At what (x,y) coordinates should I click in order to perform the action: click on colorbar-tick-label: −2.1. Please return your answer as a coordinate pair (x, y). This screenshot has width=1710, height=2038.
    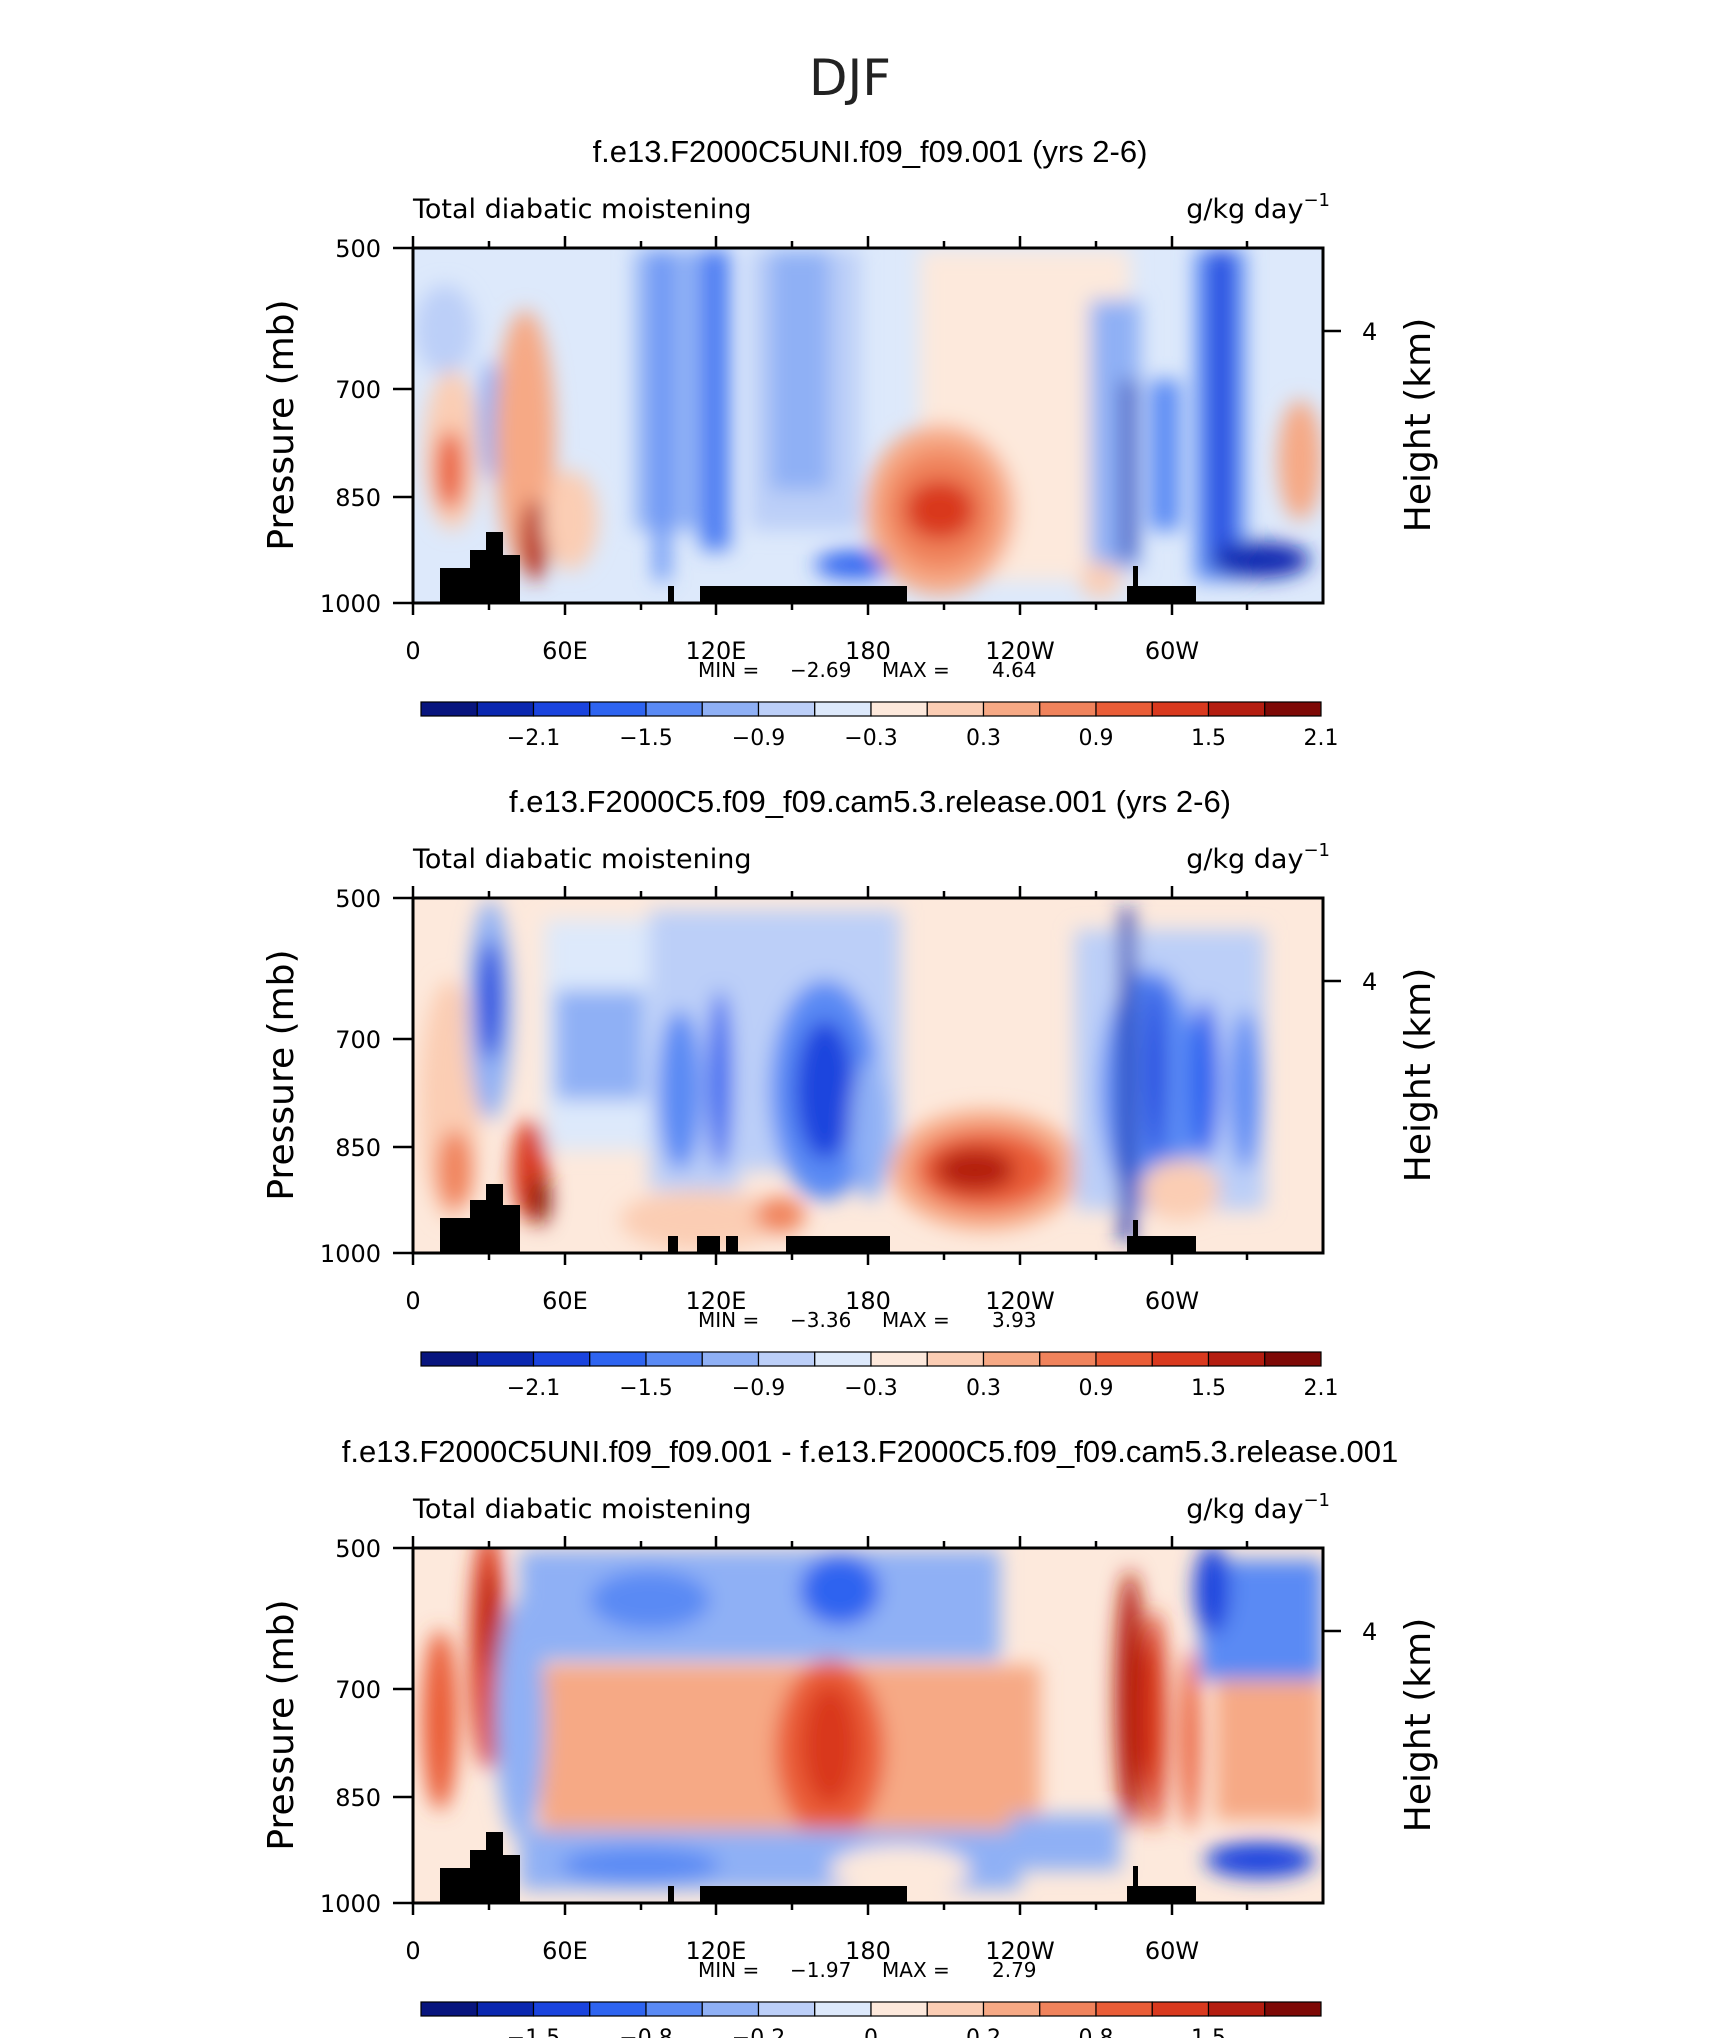
    Looking at the image, I should click on (533, 1388).